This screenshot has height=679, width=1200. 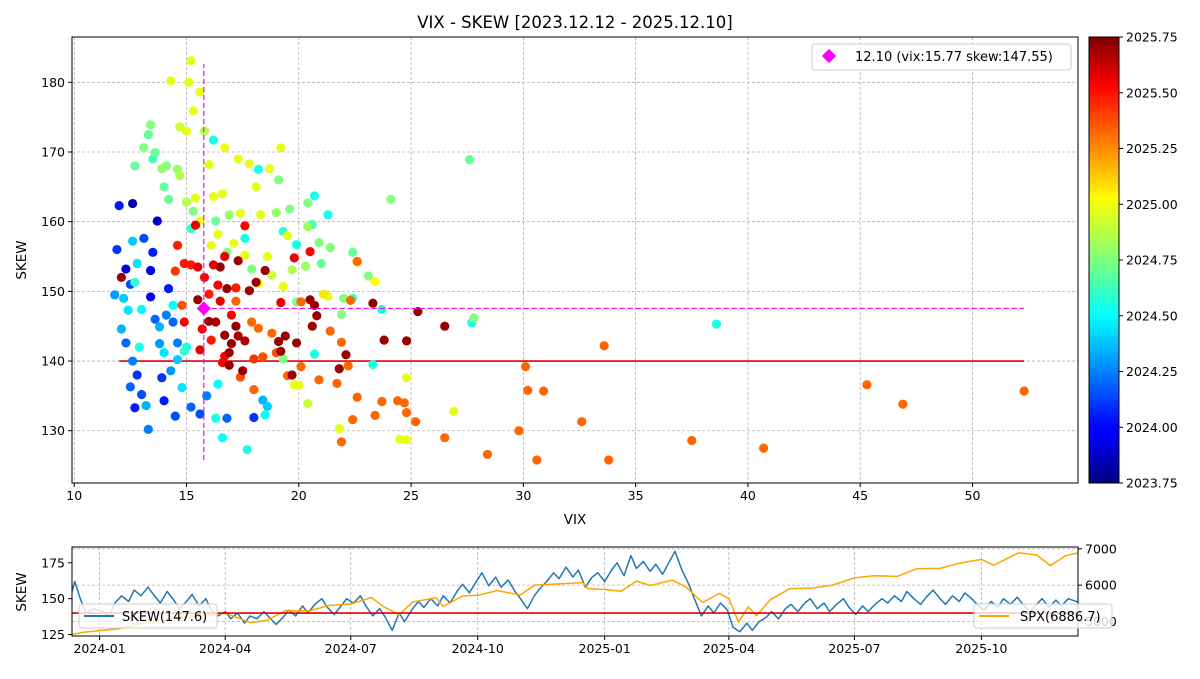 I want to click on colorbar-tick-label: 2024.00, so click(x=1152, y=427).